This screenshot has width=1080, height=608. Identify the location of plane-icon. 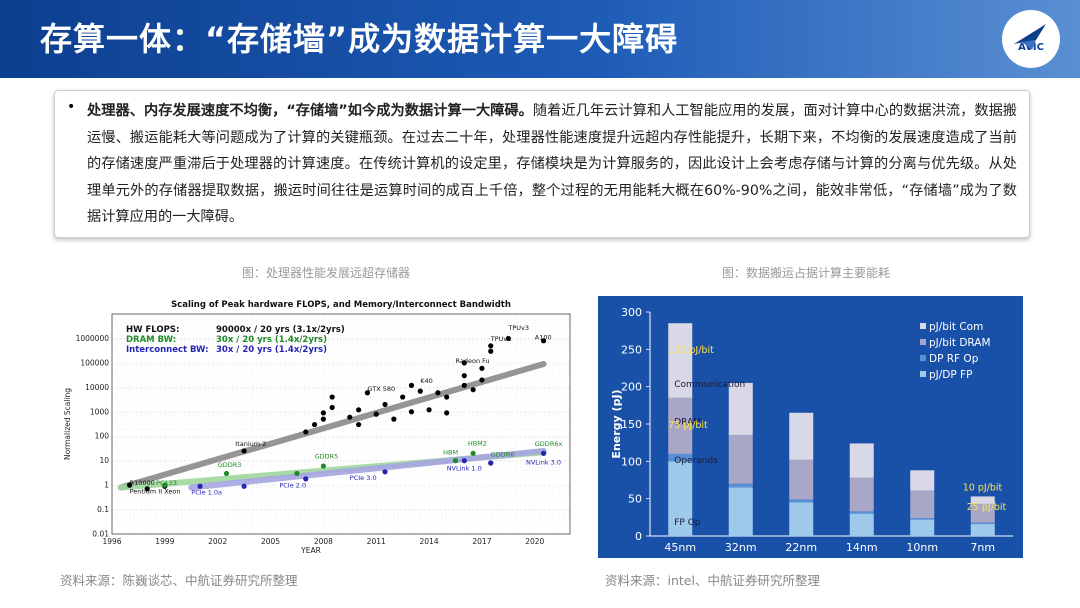
(1030, 37).